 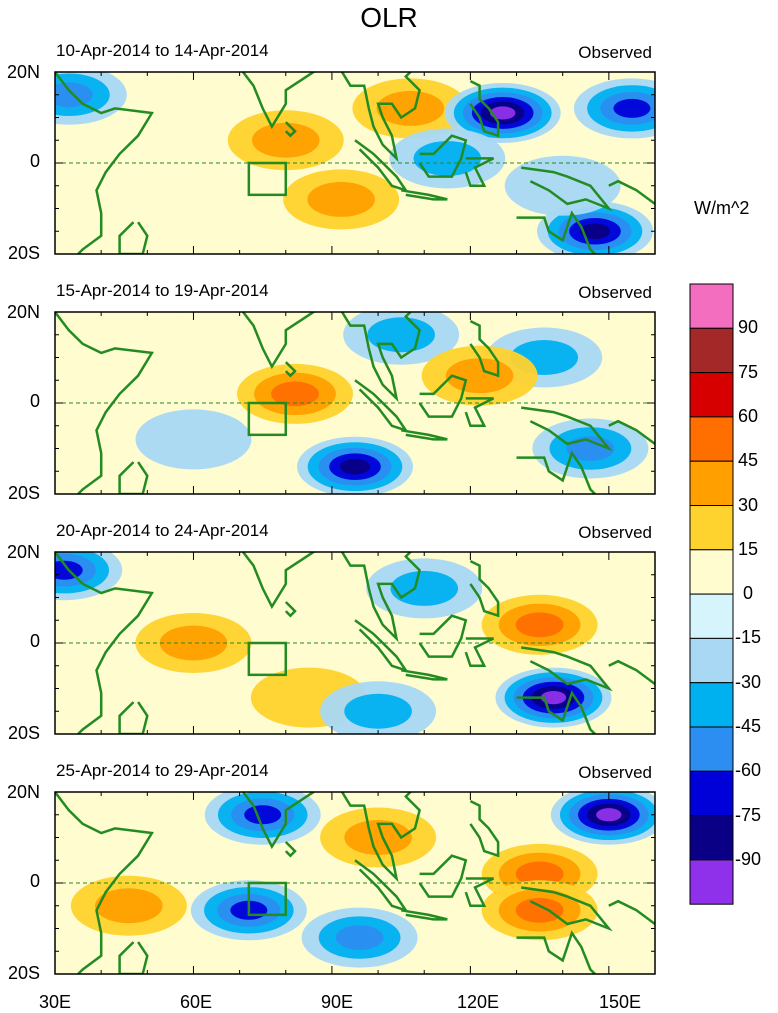 What do you see at coordinates (337, 1002) in the screenshot?
I see `lon-tick-label: 90E` at bounding box center [337, 1002].